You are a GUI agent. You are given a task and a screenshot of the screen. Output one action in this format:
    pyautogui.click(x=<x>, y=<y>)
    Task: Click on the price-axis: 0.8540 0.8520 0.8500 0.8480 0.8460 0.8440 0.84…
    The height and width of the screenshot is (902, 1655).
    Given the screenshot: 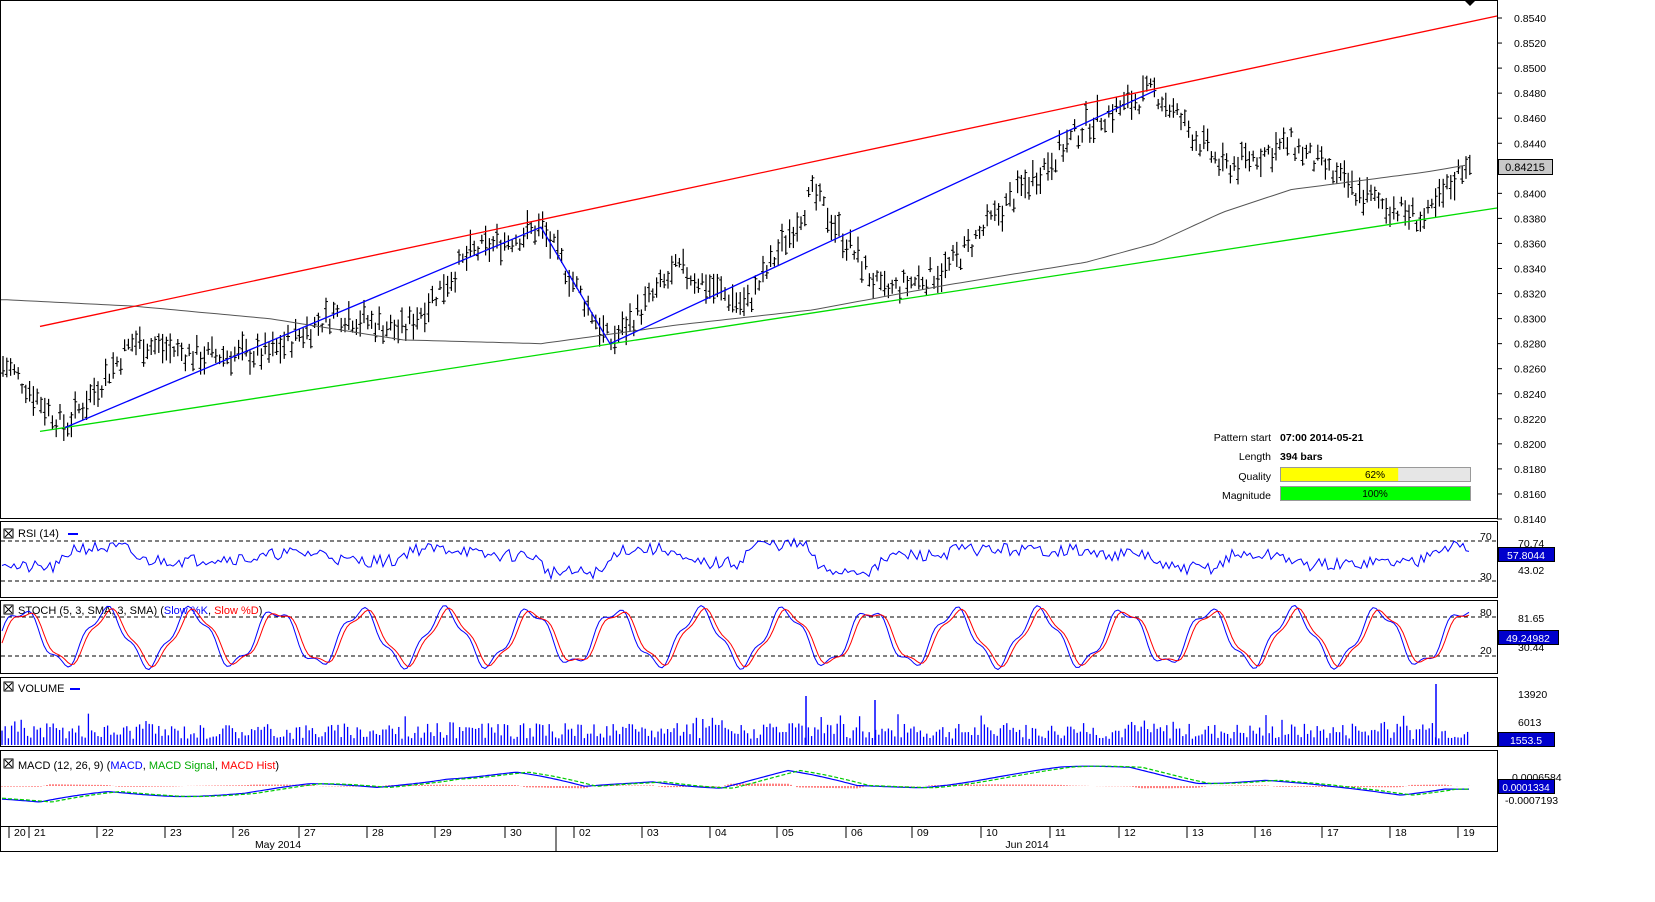 What is the action you would take?
    pyautogui.click(x=1521, y=269)
    